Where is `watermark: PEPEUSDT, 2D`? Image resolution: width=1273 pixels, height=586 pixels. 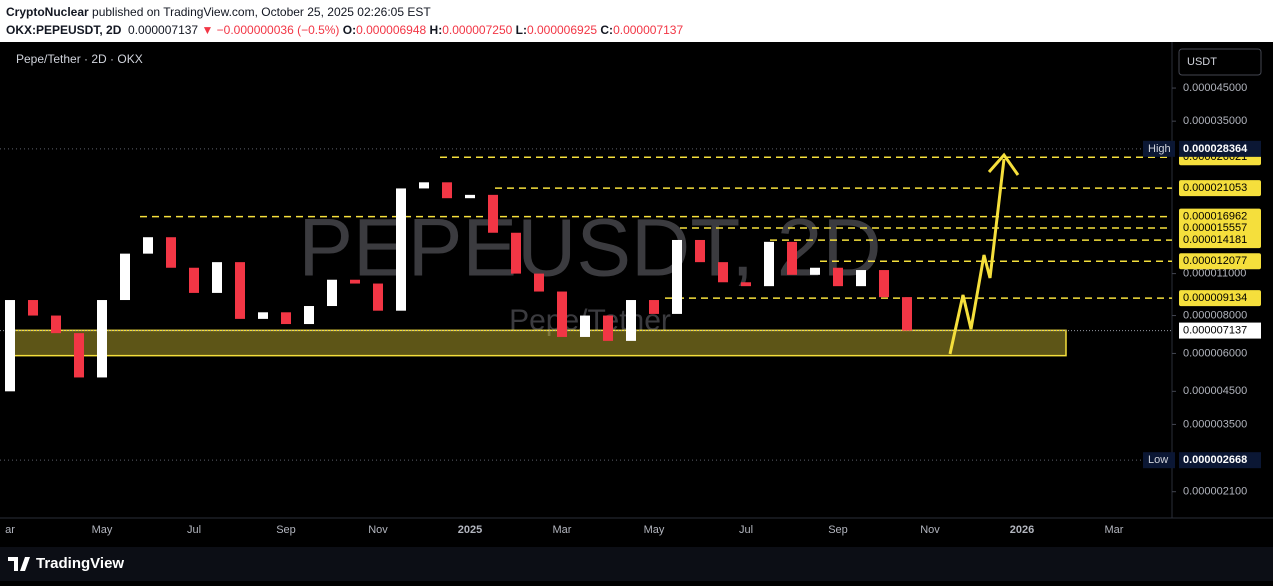 watermark: PEPEUSDT, 2D is located at coordinates (589, 248).